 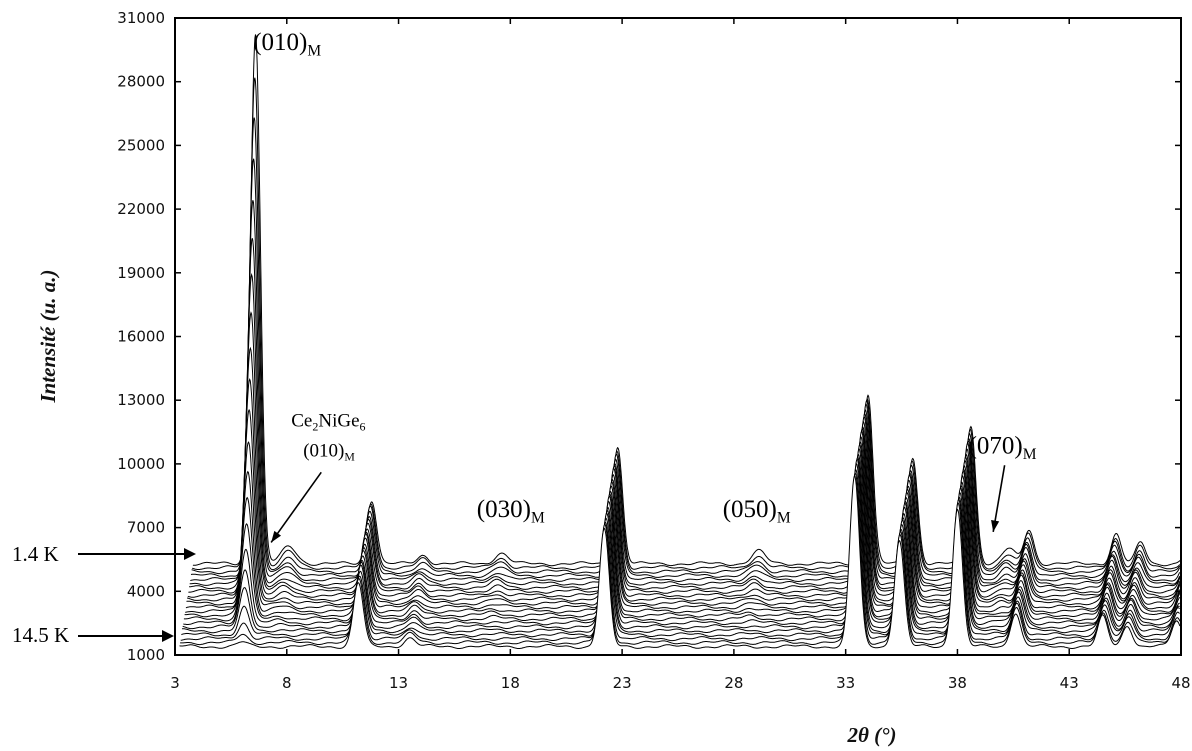 What do you see at coordinates (845, 683) in the screenshot?
I see `x-tick-label: 33` at bounding box center [845, 683].